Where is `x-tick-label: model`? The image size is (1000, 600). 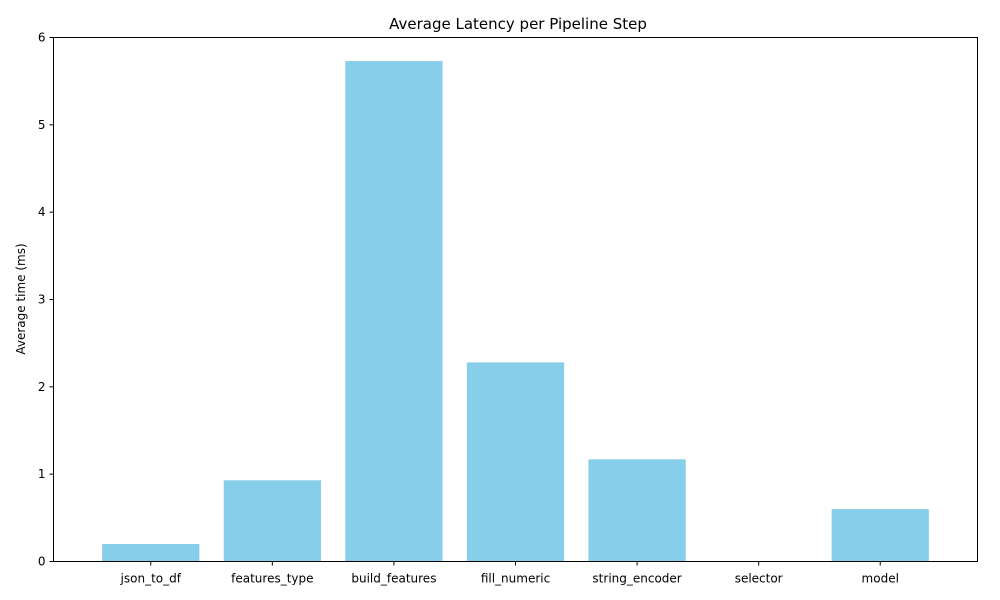 x-tick-label: model is located at coordinates (880, 579).